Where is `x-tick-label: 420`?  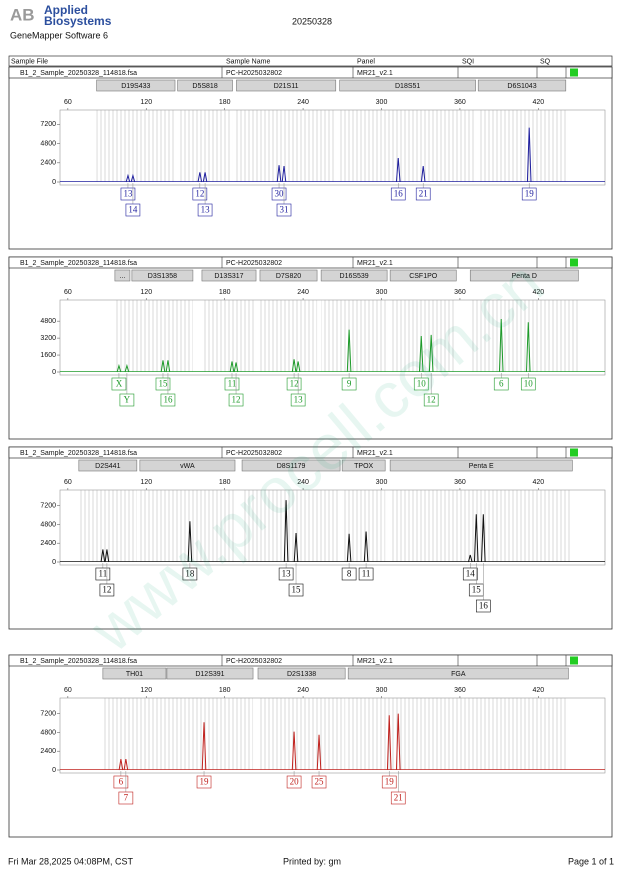 x-tick-label: 420 is located at coordinates (539, 292).